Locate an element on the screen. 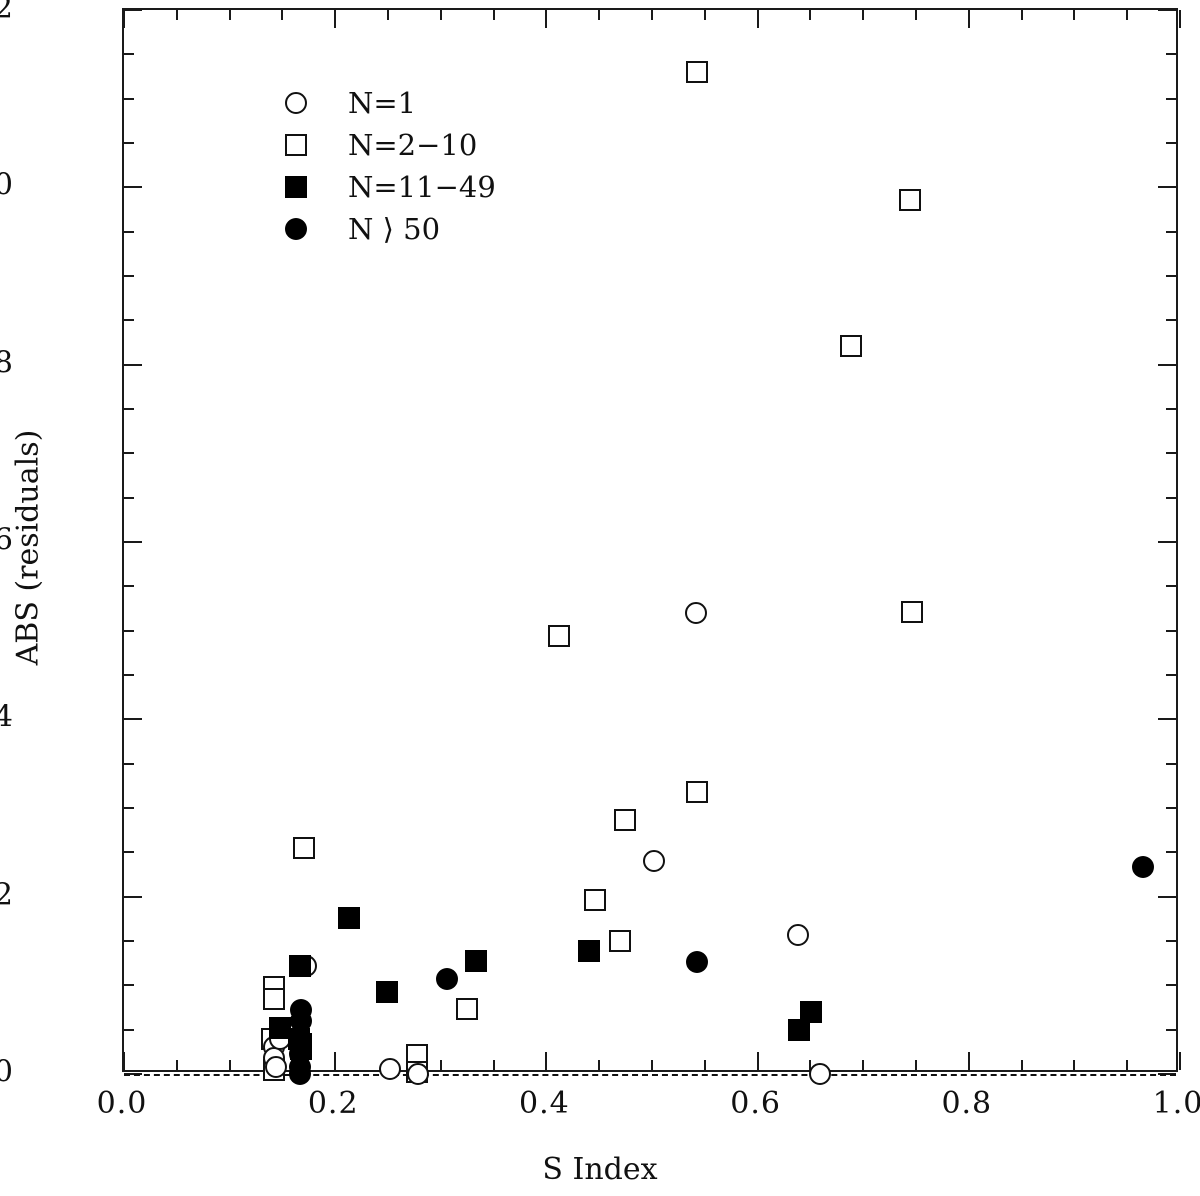  legend-entry-label: N=1 is located at coordinates (382, 103).